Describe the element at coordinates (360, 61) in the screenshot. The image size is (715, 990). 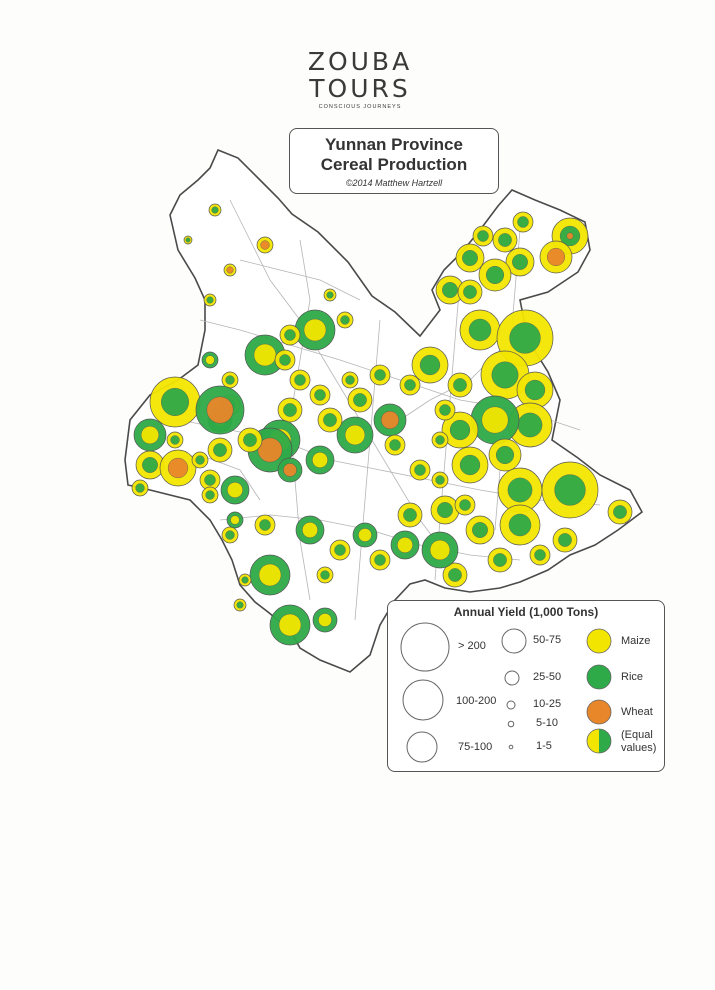
I see `logo-line1: ZOUBA` at that location.